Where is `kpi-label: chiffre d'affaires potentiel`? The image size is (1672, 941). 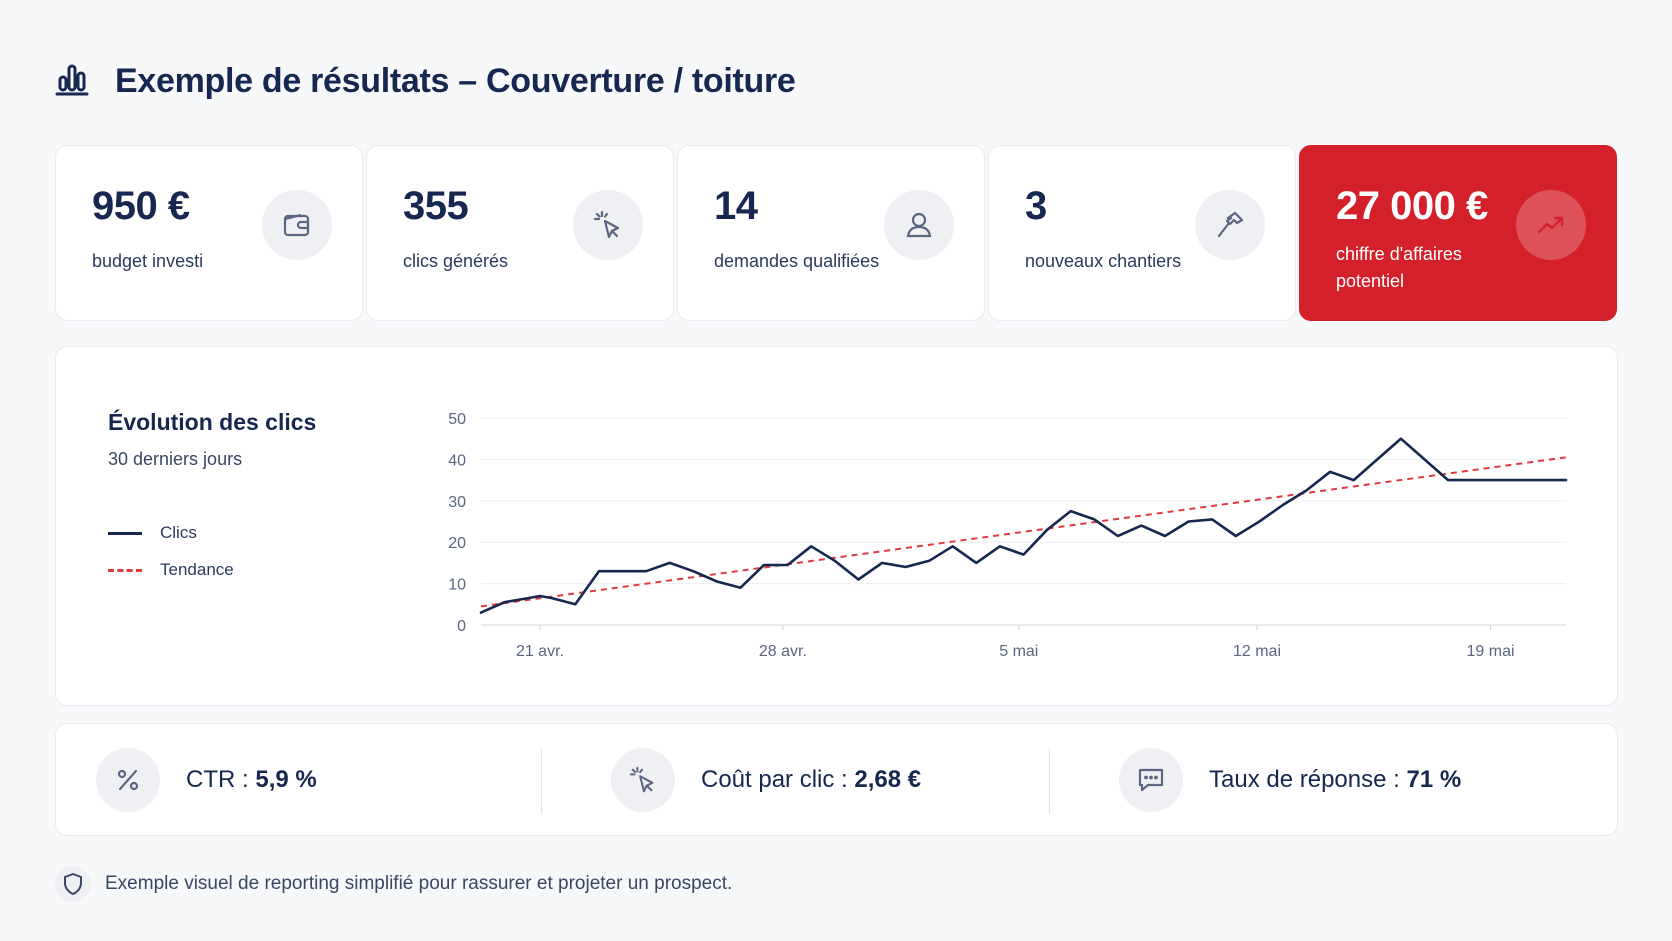 kpi-label: chiffre d'affaires potentiel is located at coordinates (1399, 267).